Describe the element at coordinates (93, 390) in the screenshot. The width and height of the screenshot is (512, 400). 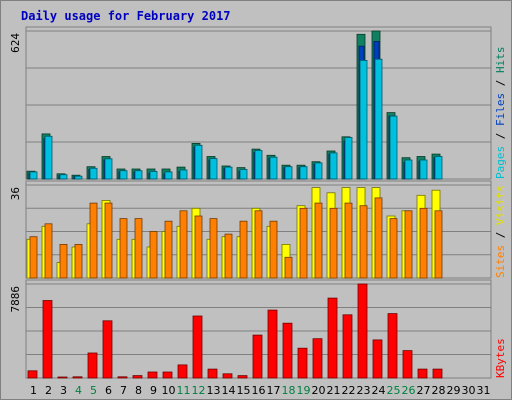
I see `x-tick-label-day-5: 5` at that location.